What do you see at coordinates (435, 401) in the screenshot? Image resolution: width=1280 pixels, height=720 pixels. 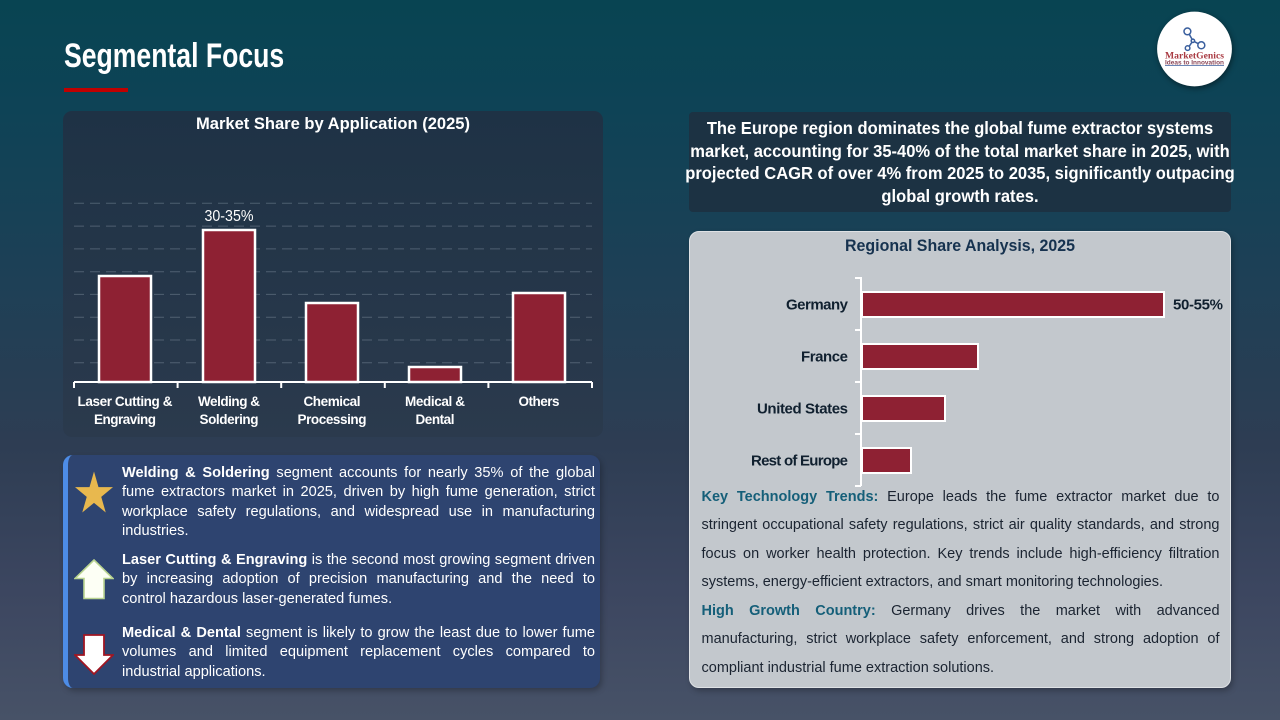 I see `svg-text: Medical &` at bounding box center [435, 401].